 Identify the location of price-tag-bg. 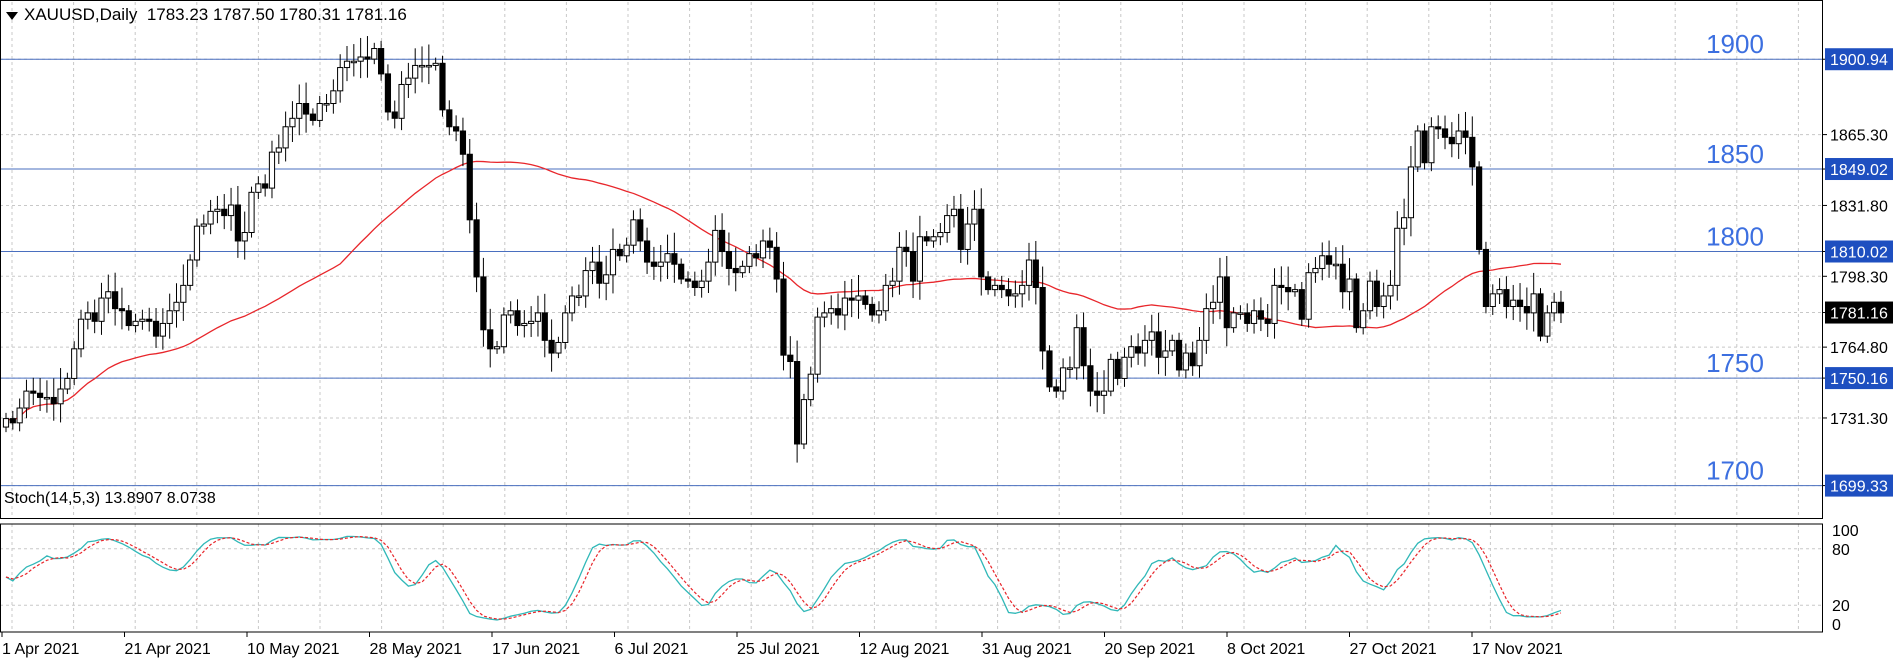
(1859, 378).